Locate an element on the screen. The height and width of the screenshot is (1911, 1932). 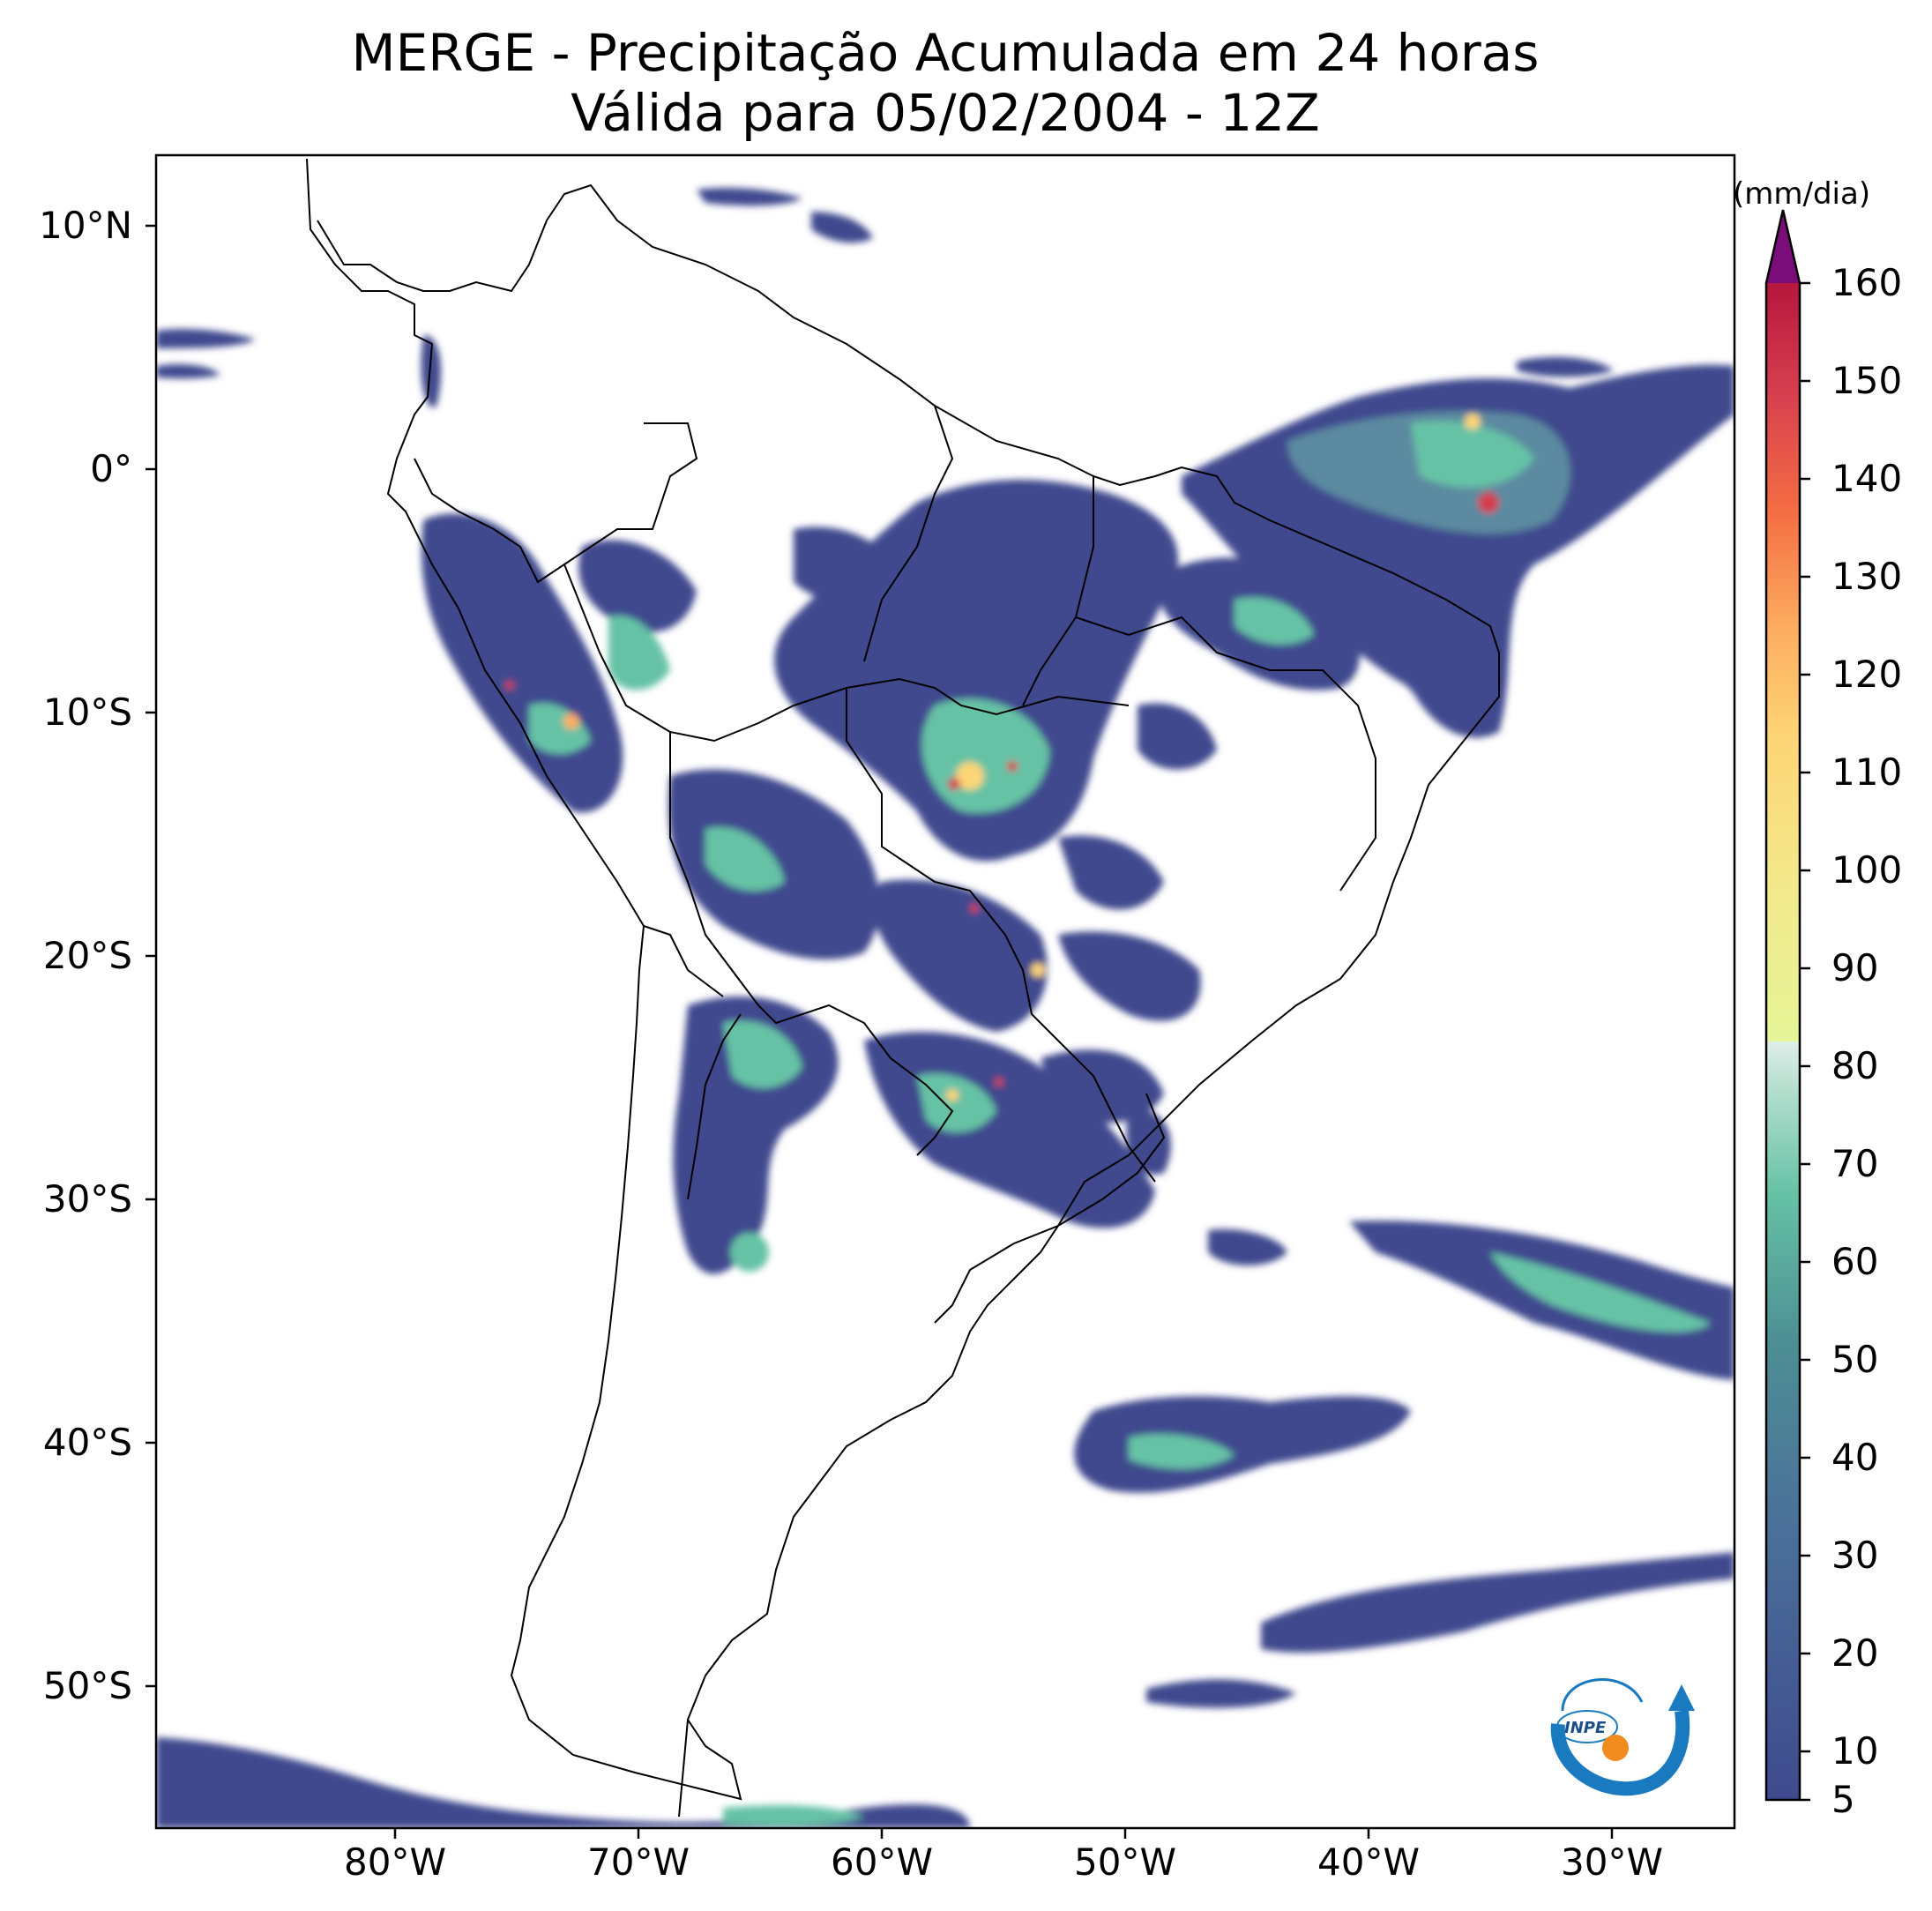
lon-label-80w: 80°W is located at coordinates (395, 1862).